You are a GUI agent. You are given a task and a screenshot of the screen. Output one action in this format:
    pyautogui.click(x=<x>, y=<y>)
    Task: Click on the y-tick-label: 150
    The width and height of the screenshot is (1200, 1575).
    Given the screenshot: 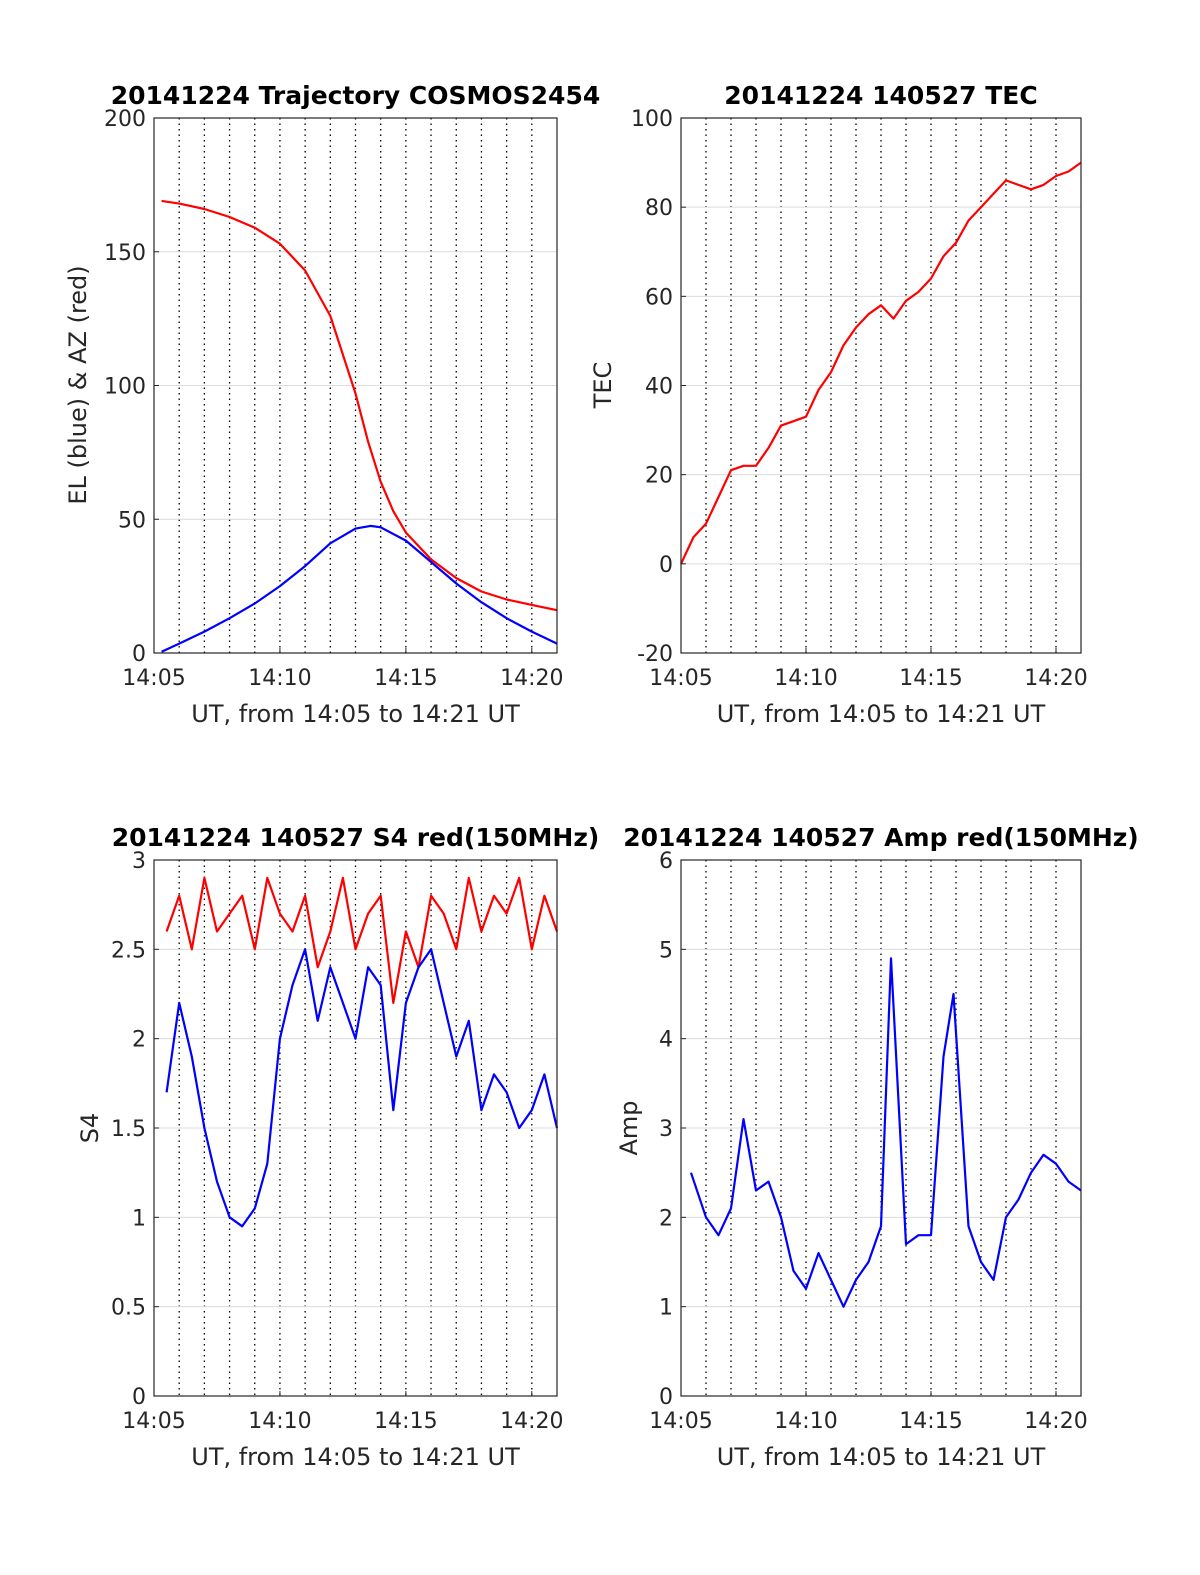 What is the action you would take?
    pyautogui.click(x=125, y=253)
    